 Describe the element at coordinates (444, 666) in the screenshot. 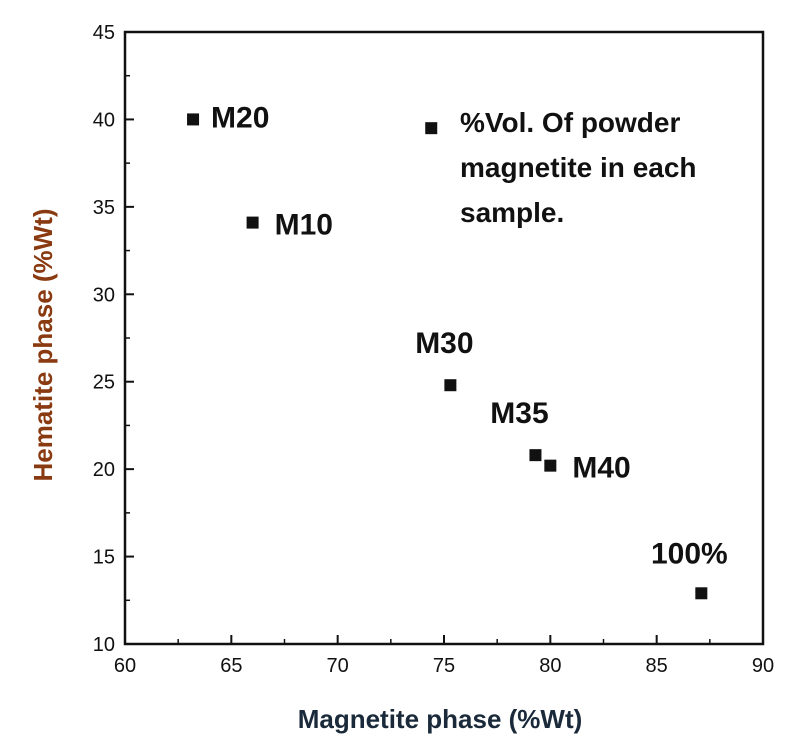

I see `x-tick-label: 75` at that location.